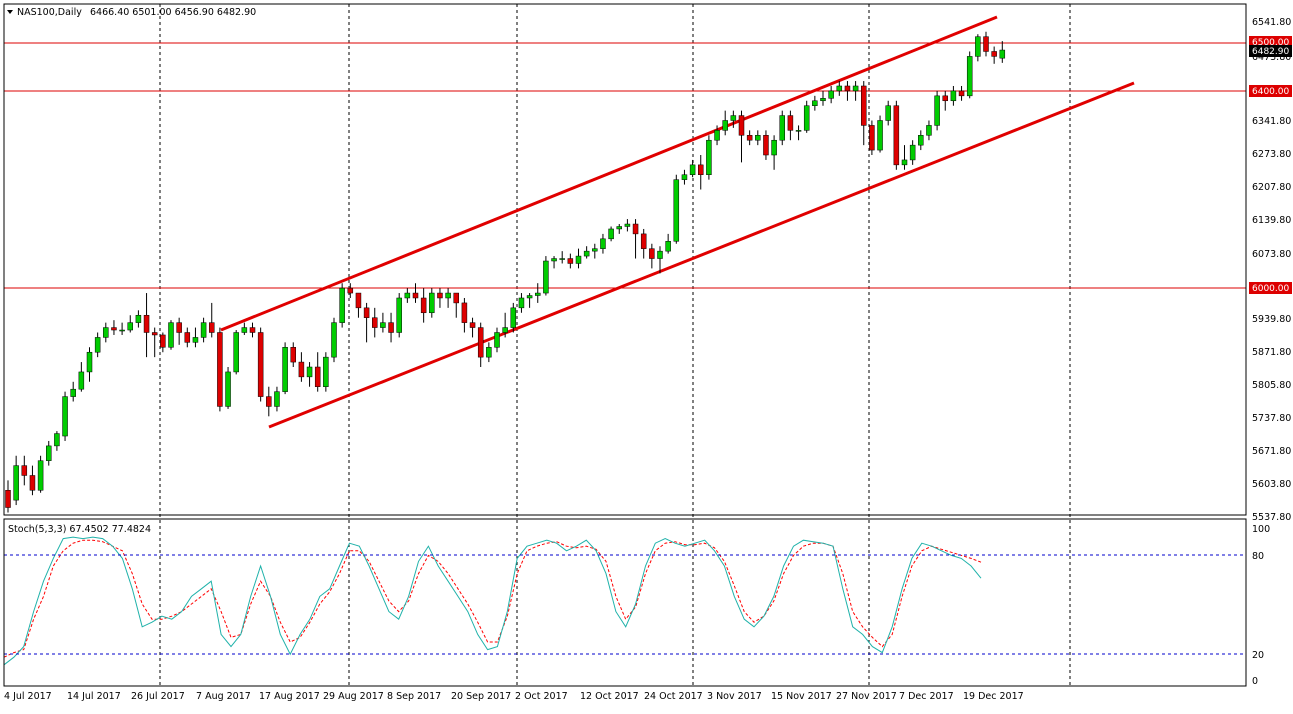  I want to click on price-tick: 6273.80, so click(1271, 154).